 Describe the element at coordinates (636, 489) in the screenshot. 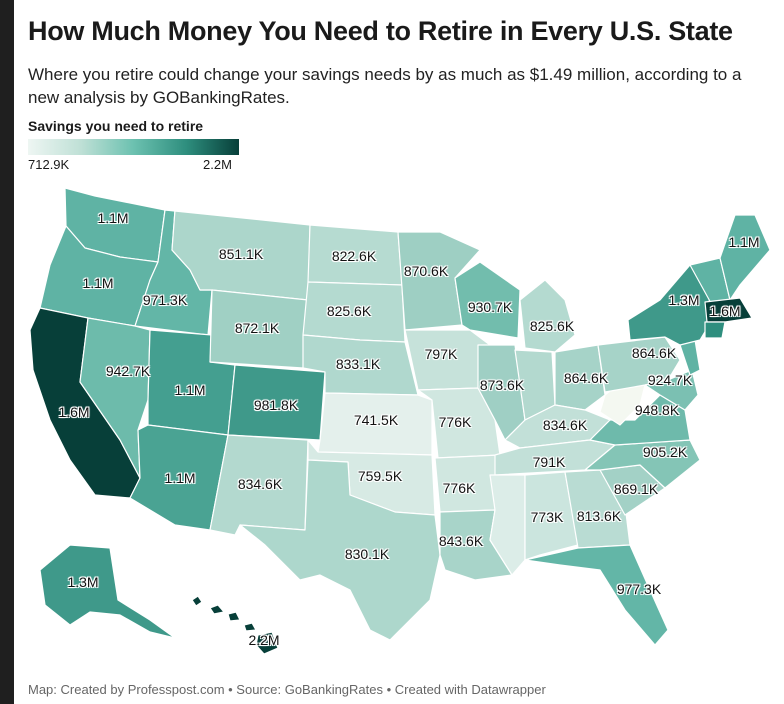

I see `label-south-carolina: 869.1K` at that location.